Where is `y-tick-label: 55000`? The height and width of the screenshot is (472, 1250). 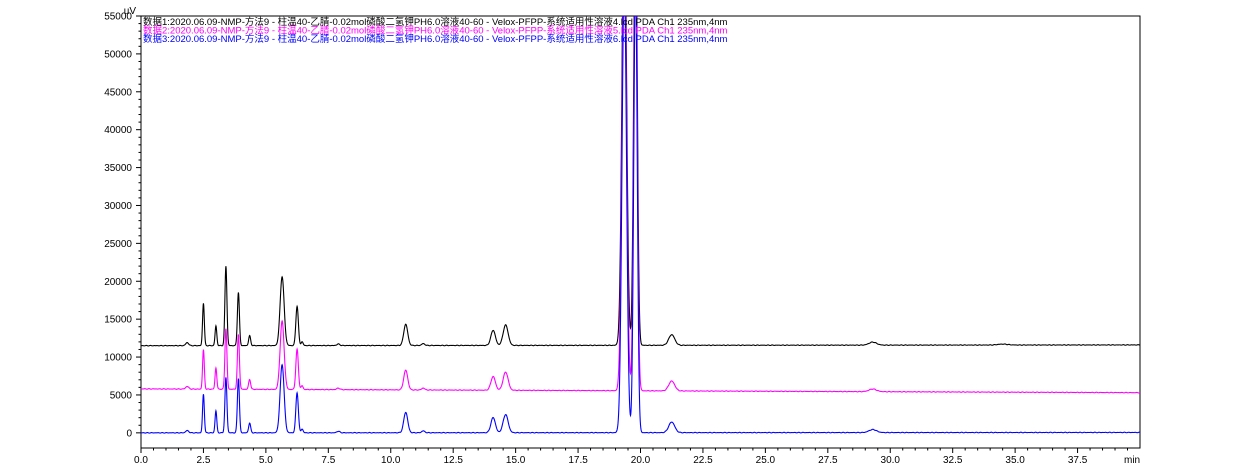 y-tick-label: 55000 is located at coordinates (118, 17).